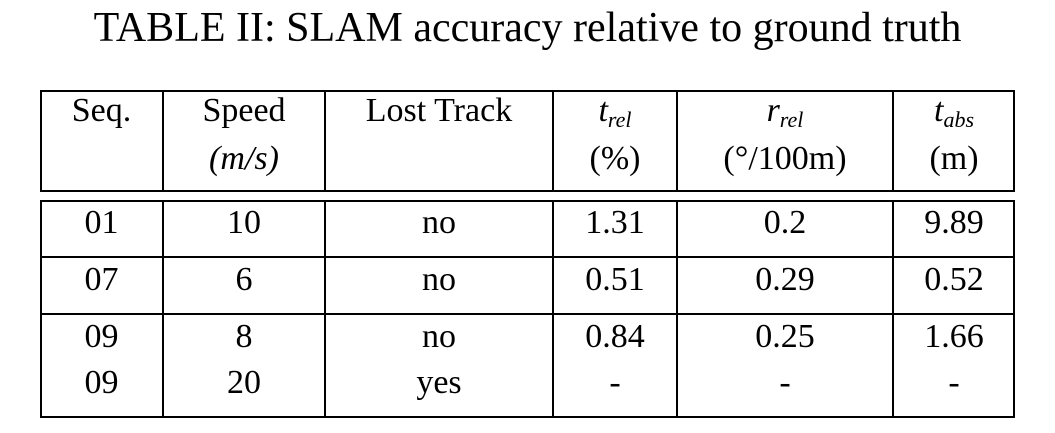 This screenshot has width=1055, height=433. Describe the element at coordinates (615, 279) in the screenshot. I see `table-cell: 0.51` at that location.